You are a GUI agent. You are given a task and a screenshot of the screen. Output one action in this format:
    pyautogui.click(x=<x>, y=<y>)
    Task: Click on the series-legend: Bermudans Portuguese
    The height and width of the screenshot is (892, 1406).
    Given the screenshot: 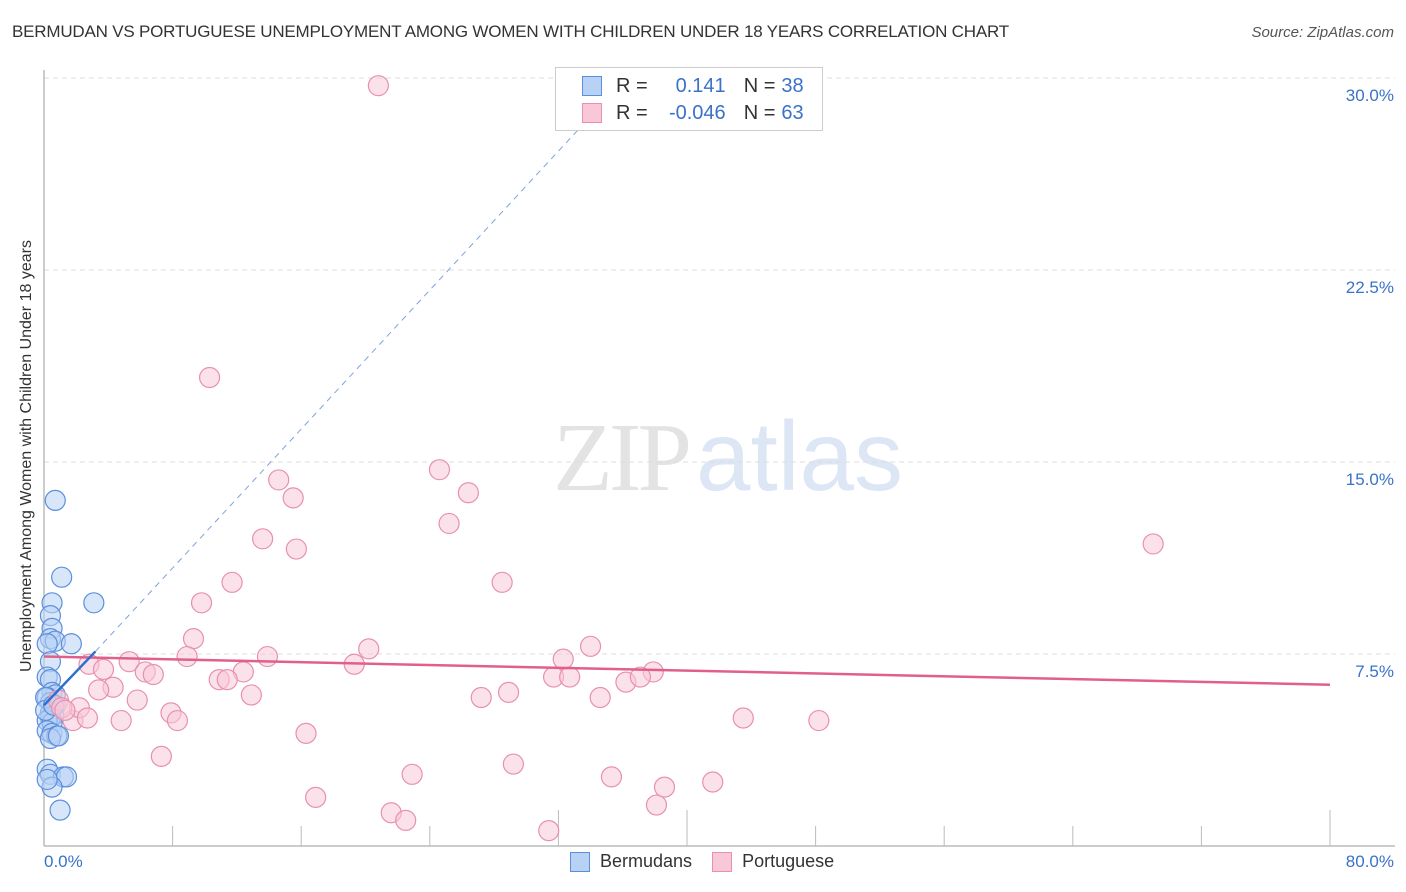 What is the action you would take?
    pyautogui.click(x=712, y=861)
    